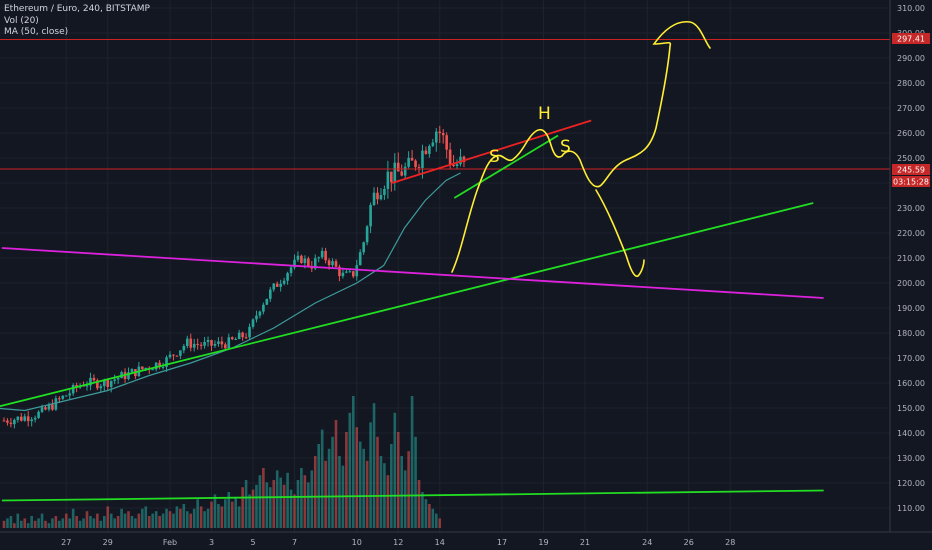 The image size is (932, 550). What do you see at coordinates (620, 233) in the screenshot?
I see `sketch-bearish-path` at bounding box center [620, 233].